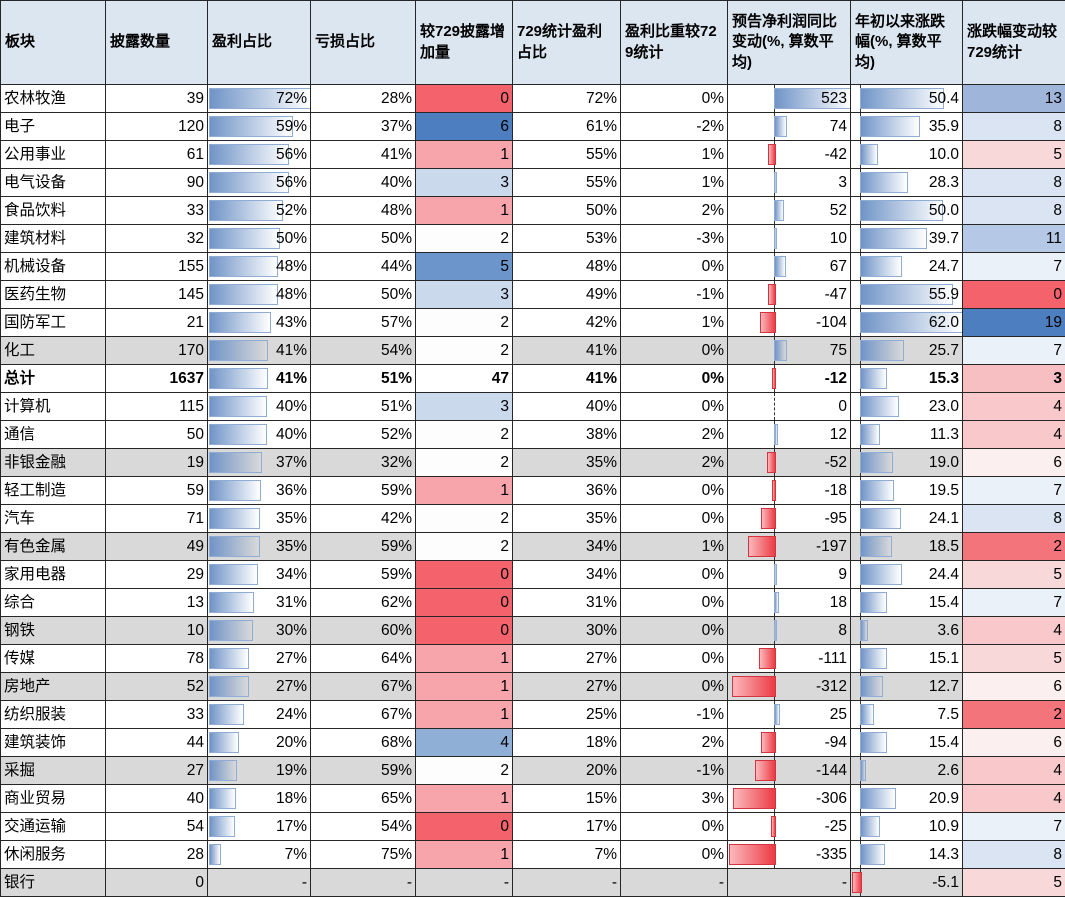 The height and width of the screenshot is (897, 1065). Describe the element at coordinates (566, 42) in the screenshot. I see `header-cell-729-profit-ratio: 729统计盈利占比` at that location.